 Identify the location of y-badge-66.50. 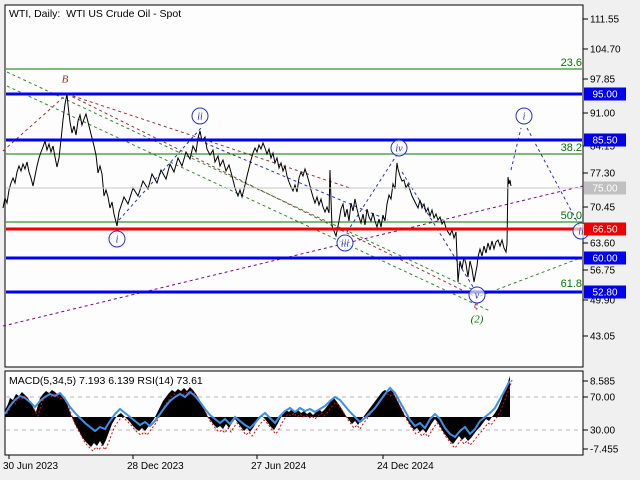
(605, 229).